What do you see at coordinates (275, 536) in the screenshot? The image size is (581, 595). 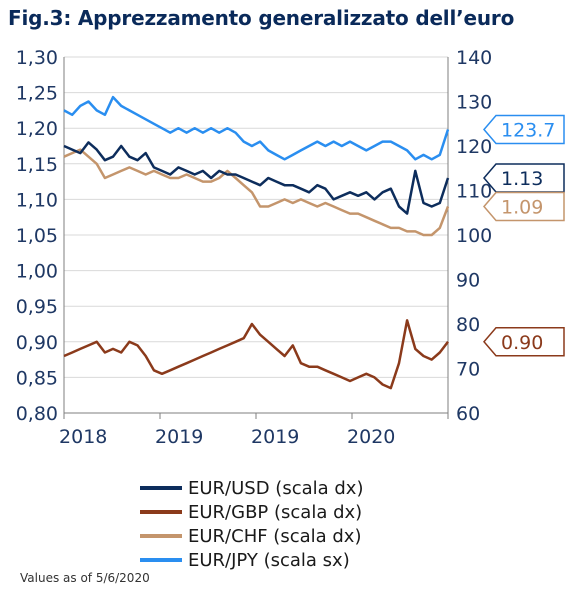 I see `legend-label-chf: EUR/CHF (scala dx)` at bounding box center [275, 536].